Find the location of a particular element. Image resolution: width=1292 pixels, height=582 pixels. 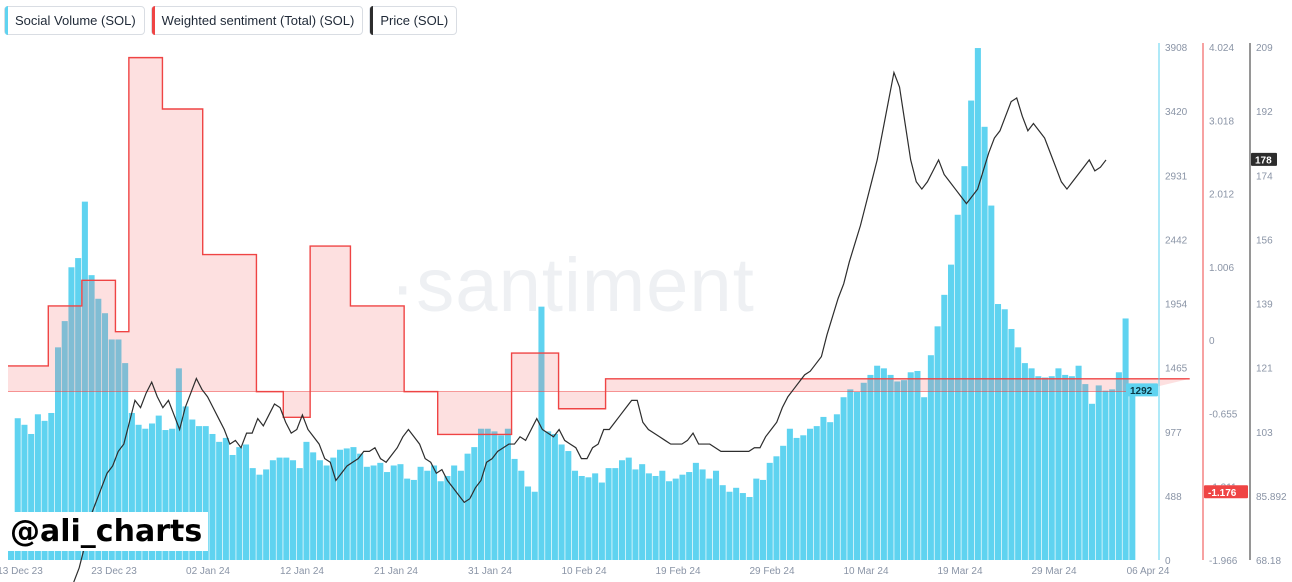

x-tick-label: 02 Jan 24 is located at coordinates (208, 571).